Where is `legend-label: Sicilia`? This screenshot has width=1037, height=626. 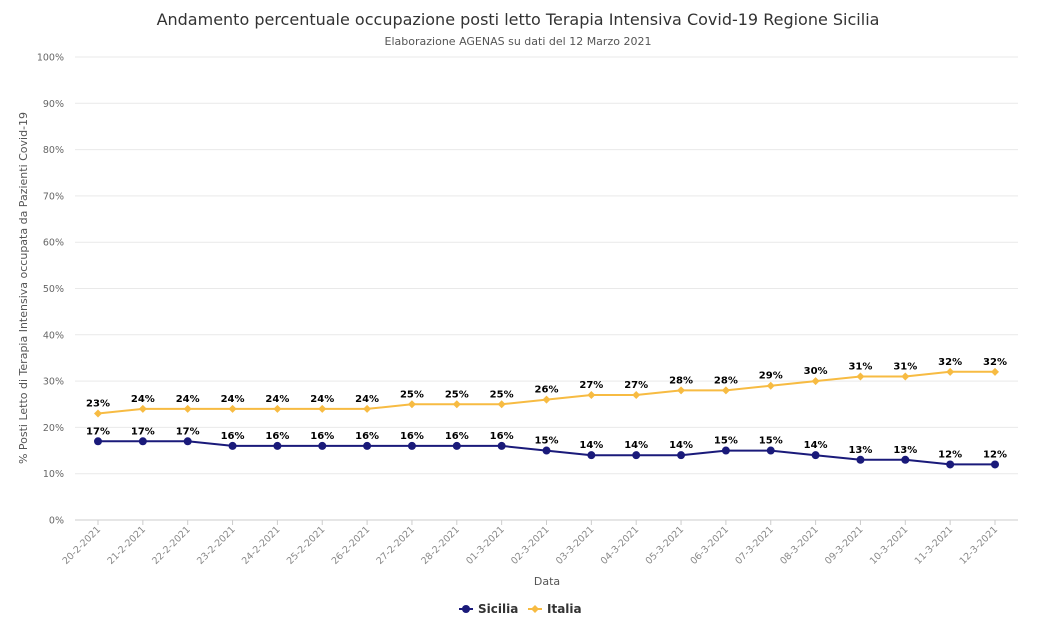 legend-label: Sicilia is located at coordinates (498, 609).